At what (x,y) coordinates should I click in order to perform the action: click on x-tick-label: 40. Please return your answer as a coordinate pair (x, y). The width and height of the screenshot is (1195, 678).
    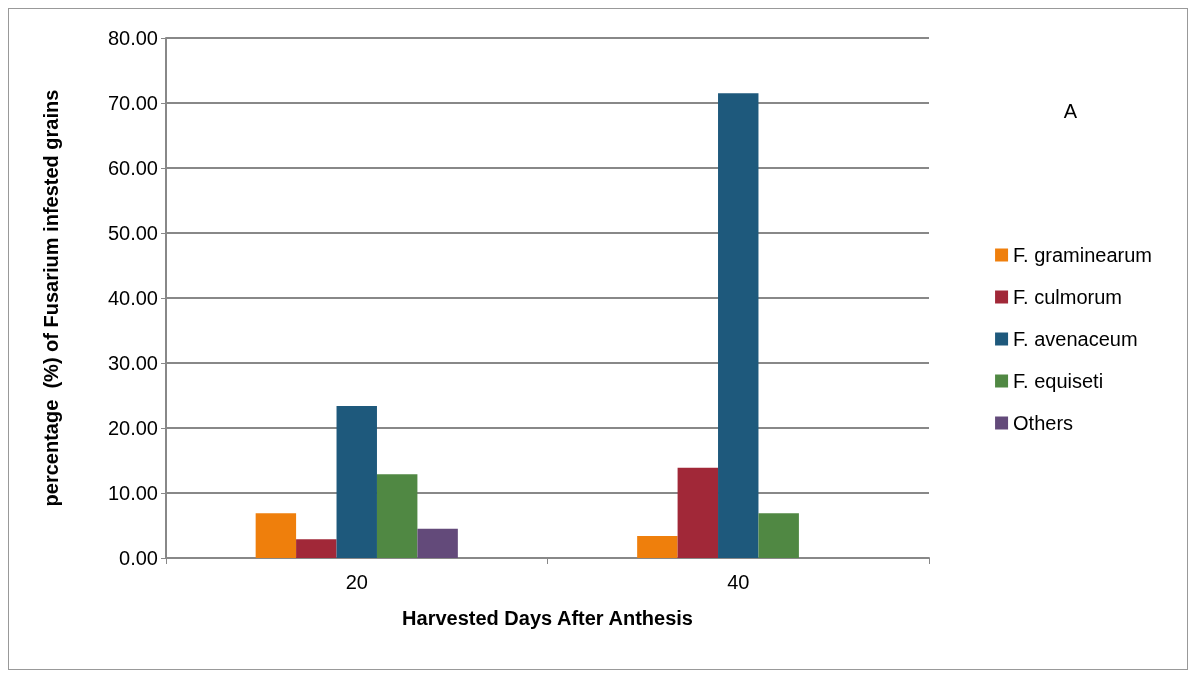
    Looking at the image, I should click on (738, 582).